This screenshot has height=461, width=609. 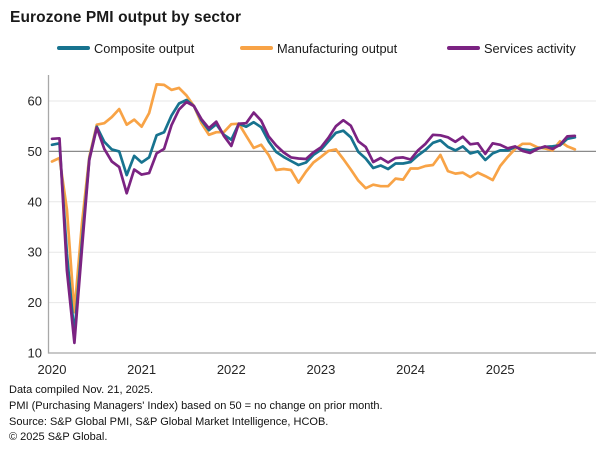 I want to click on y-tick-label-30: 30, so click(x=35, y=252).